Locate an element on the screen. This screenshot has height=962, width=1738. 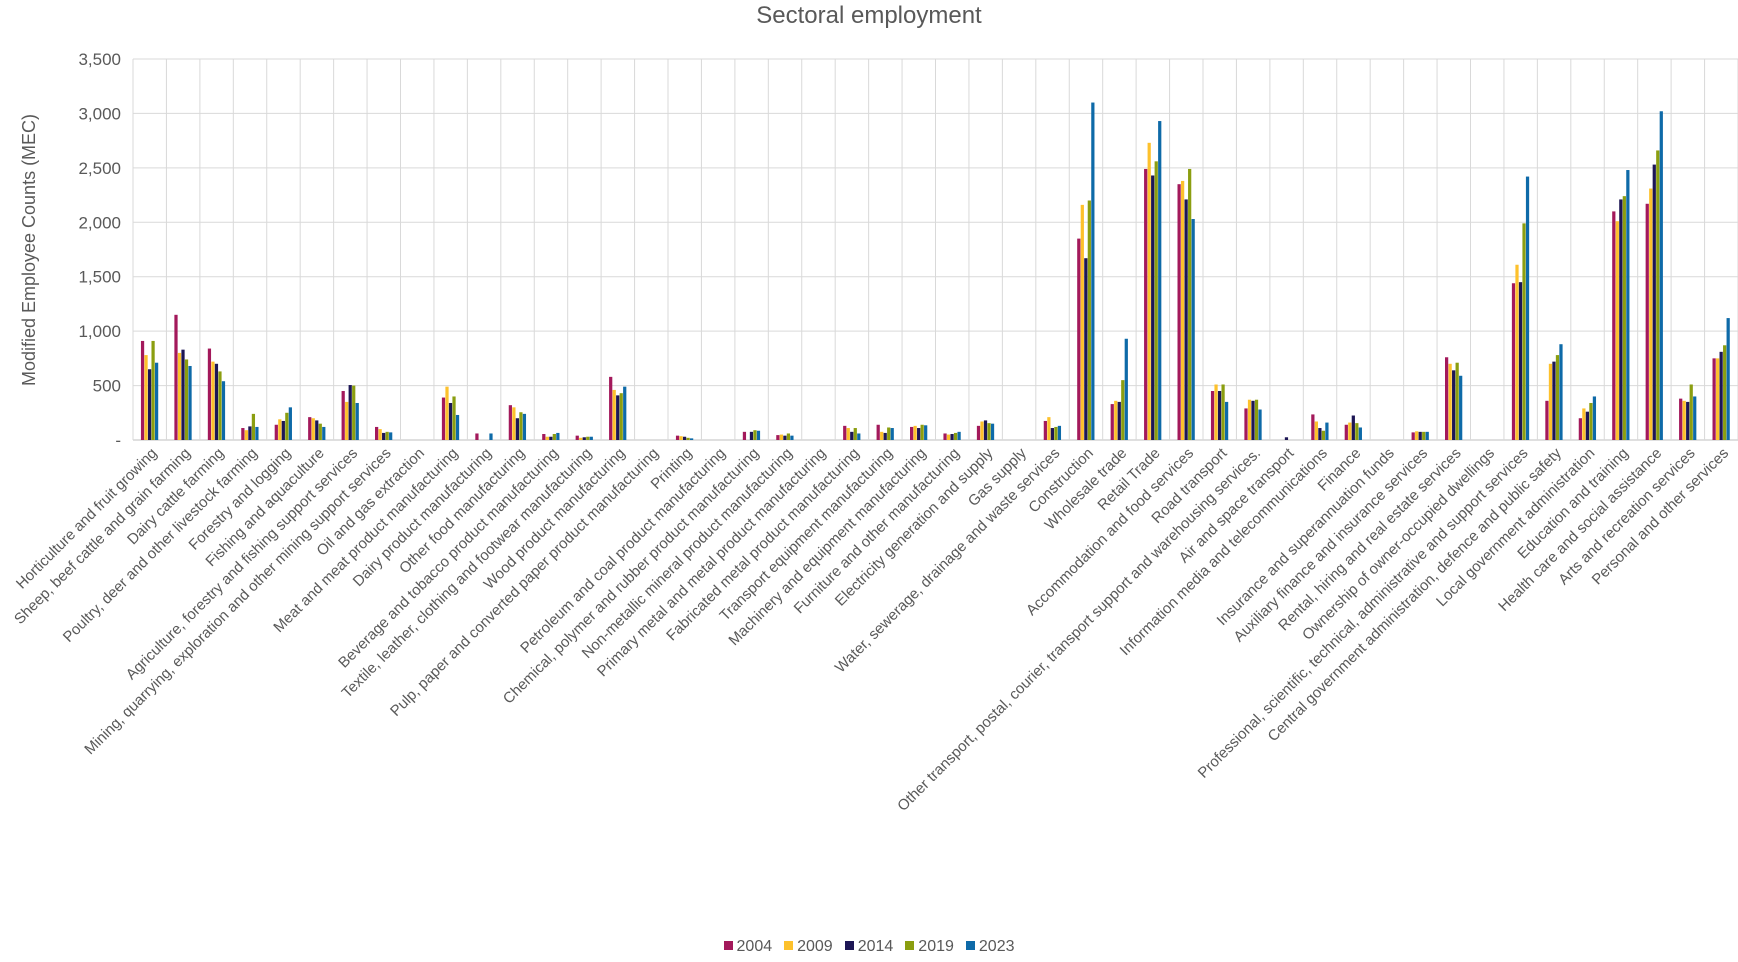
legend-item-2014: 2014 is located at coordinates (869, 947).